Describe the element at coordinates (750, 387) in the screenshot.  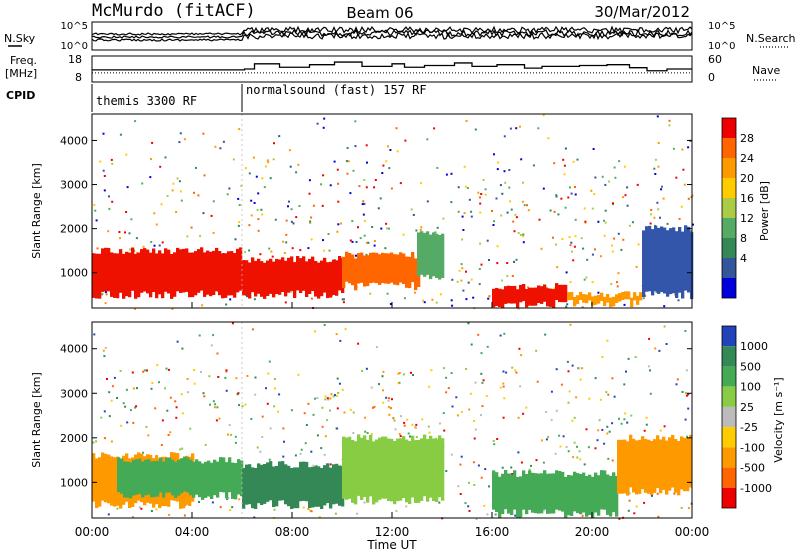
I see `colorbar-tick-label: 100` at that location.